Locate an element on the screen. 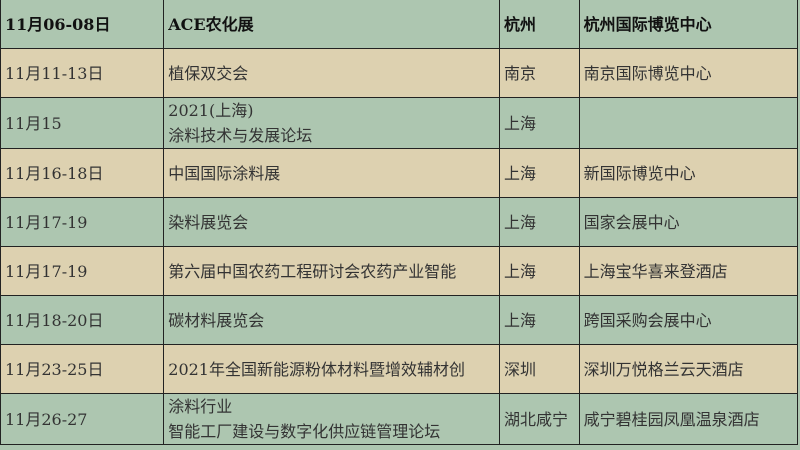  event-line: 植保双交会 is located at coordinates (208, 73).